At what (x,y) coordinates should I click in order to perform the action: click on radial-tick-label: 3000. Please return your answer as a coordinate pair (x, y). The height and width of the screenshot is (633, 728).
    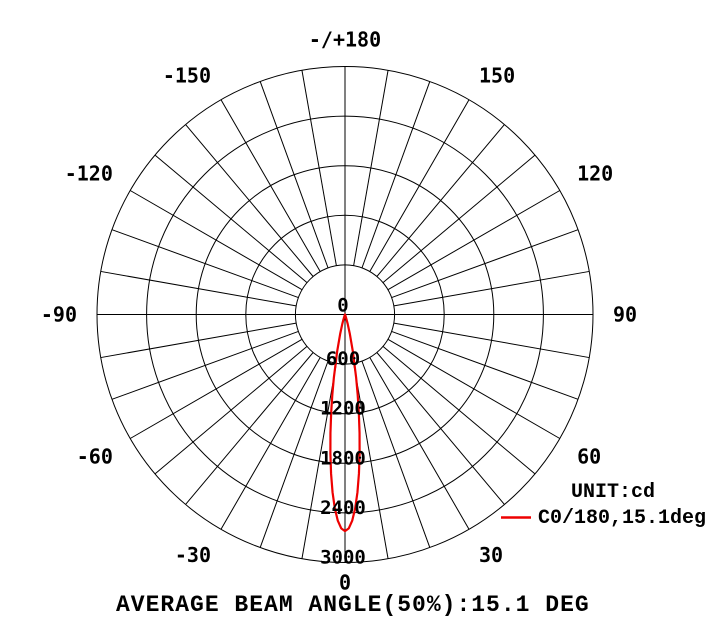
    Looking at the image, I should click on (343, 558).